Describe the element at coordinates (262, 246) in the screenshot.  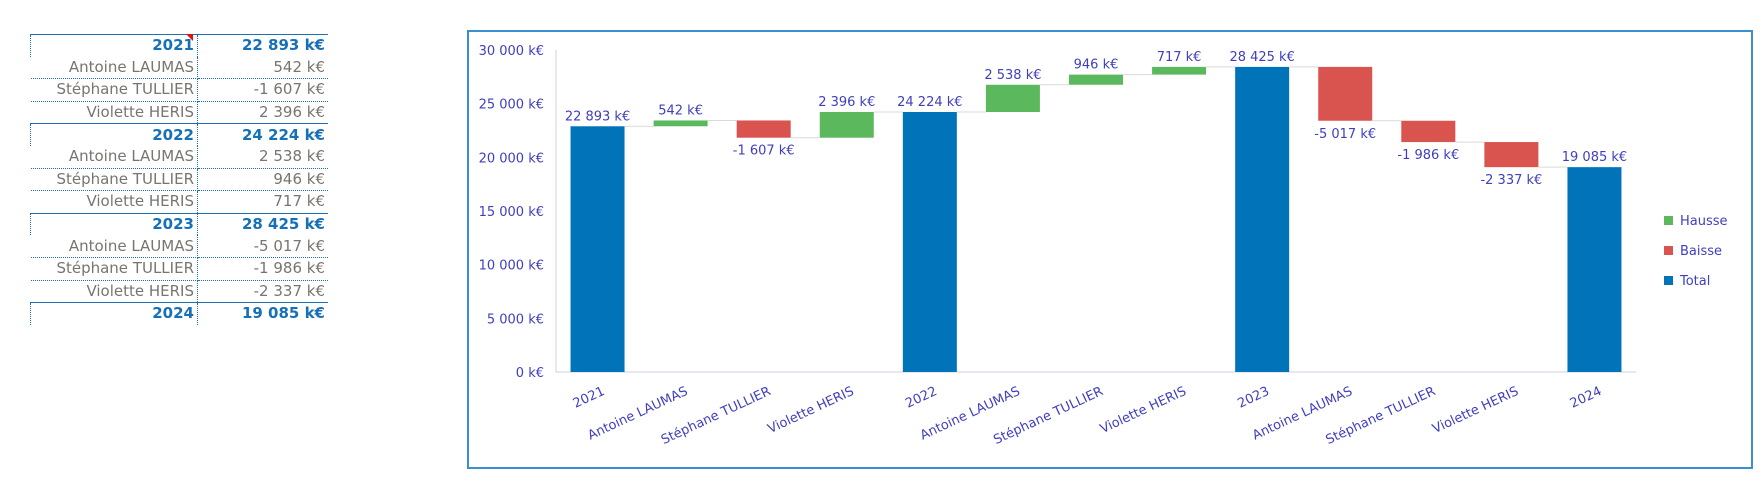
I see `cell-value: -5 017 k€` at that location.